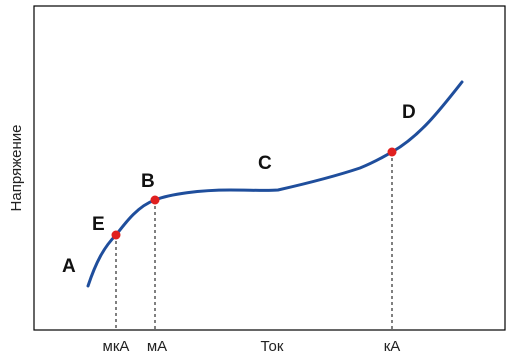 This screenshot has height=356, width=509. I want to click on x-tick-label-ma: мА, so click(157, 346).